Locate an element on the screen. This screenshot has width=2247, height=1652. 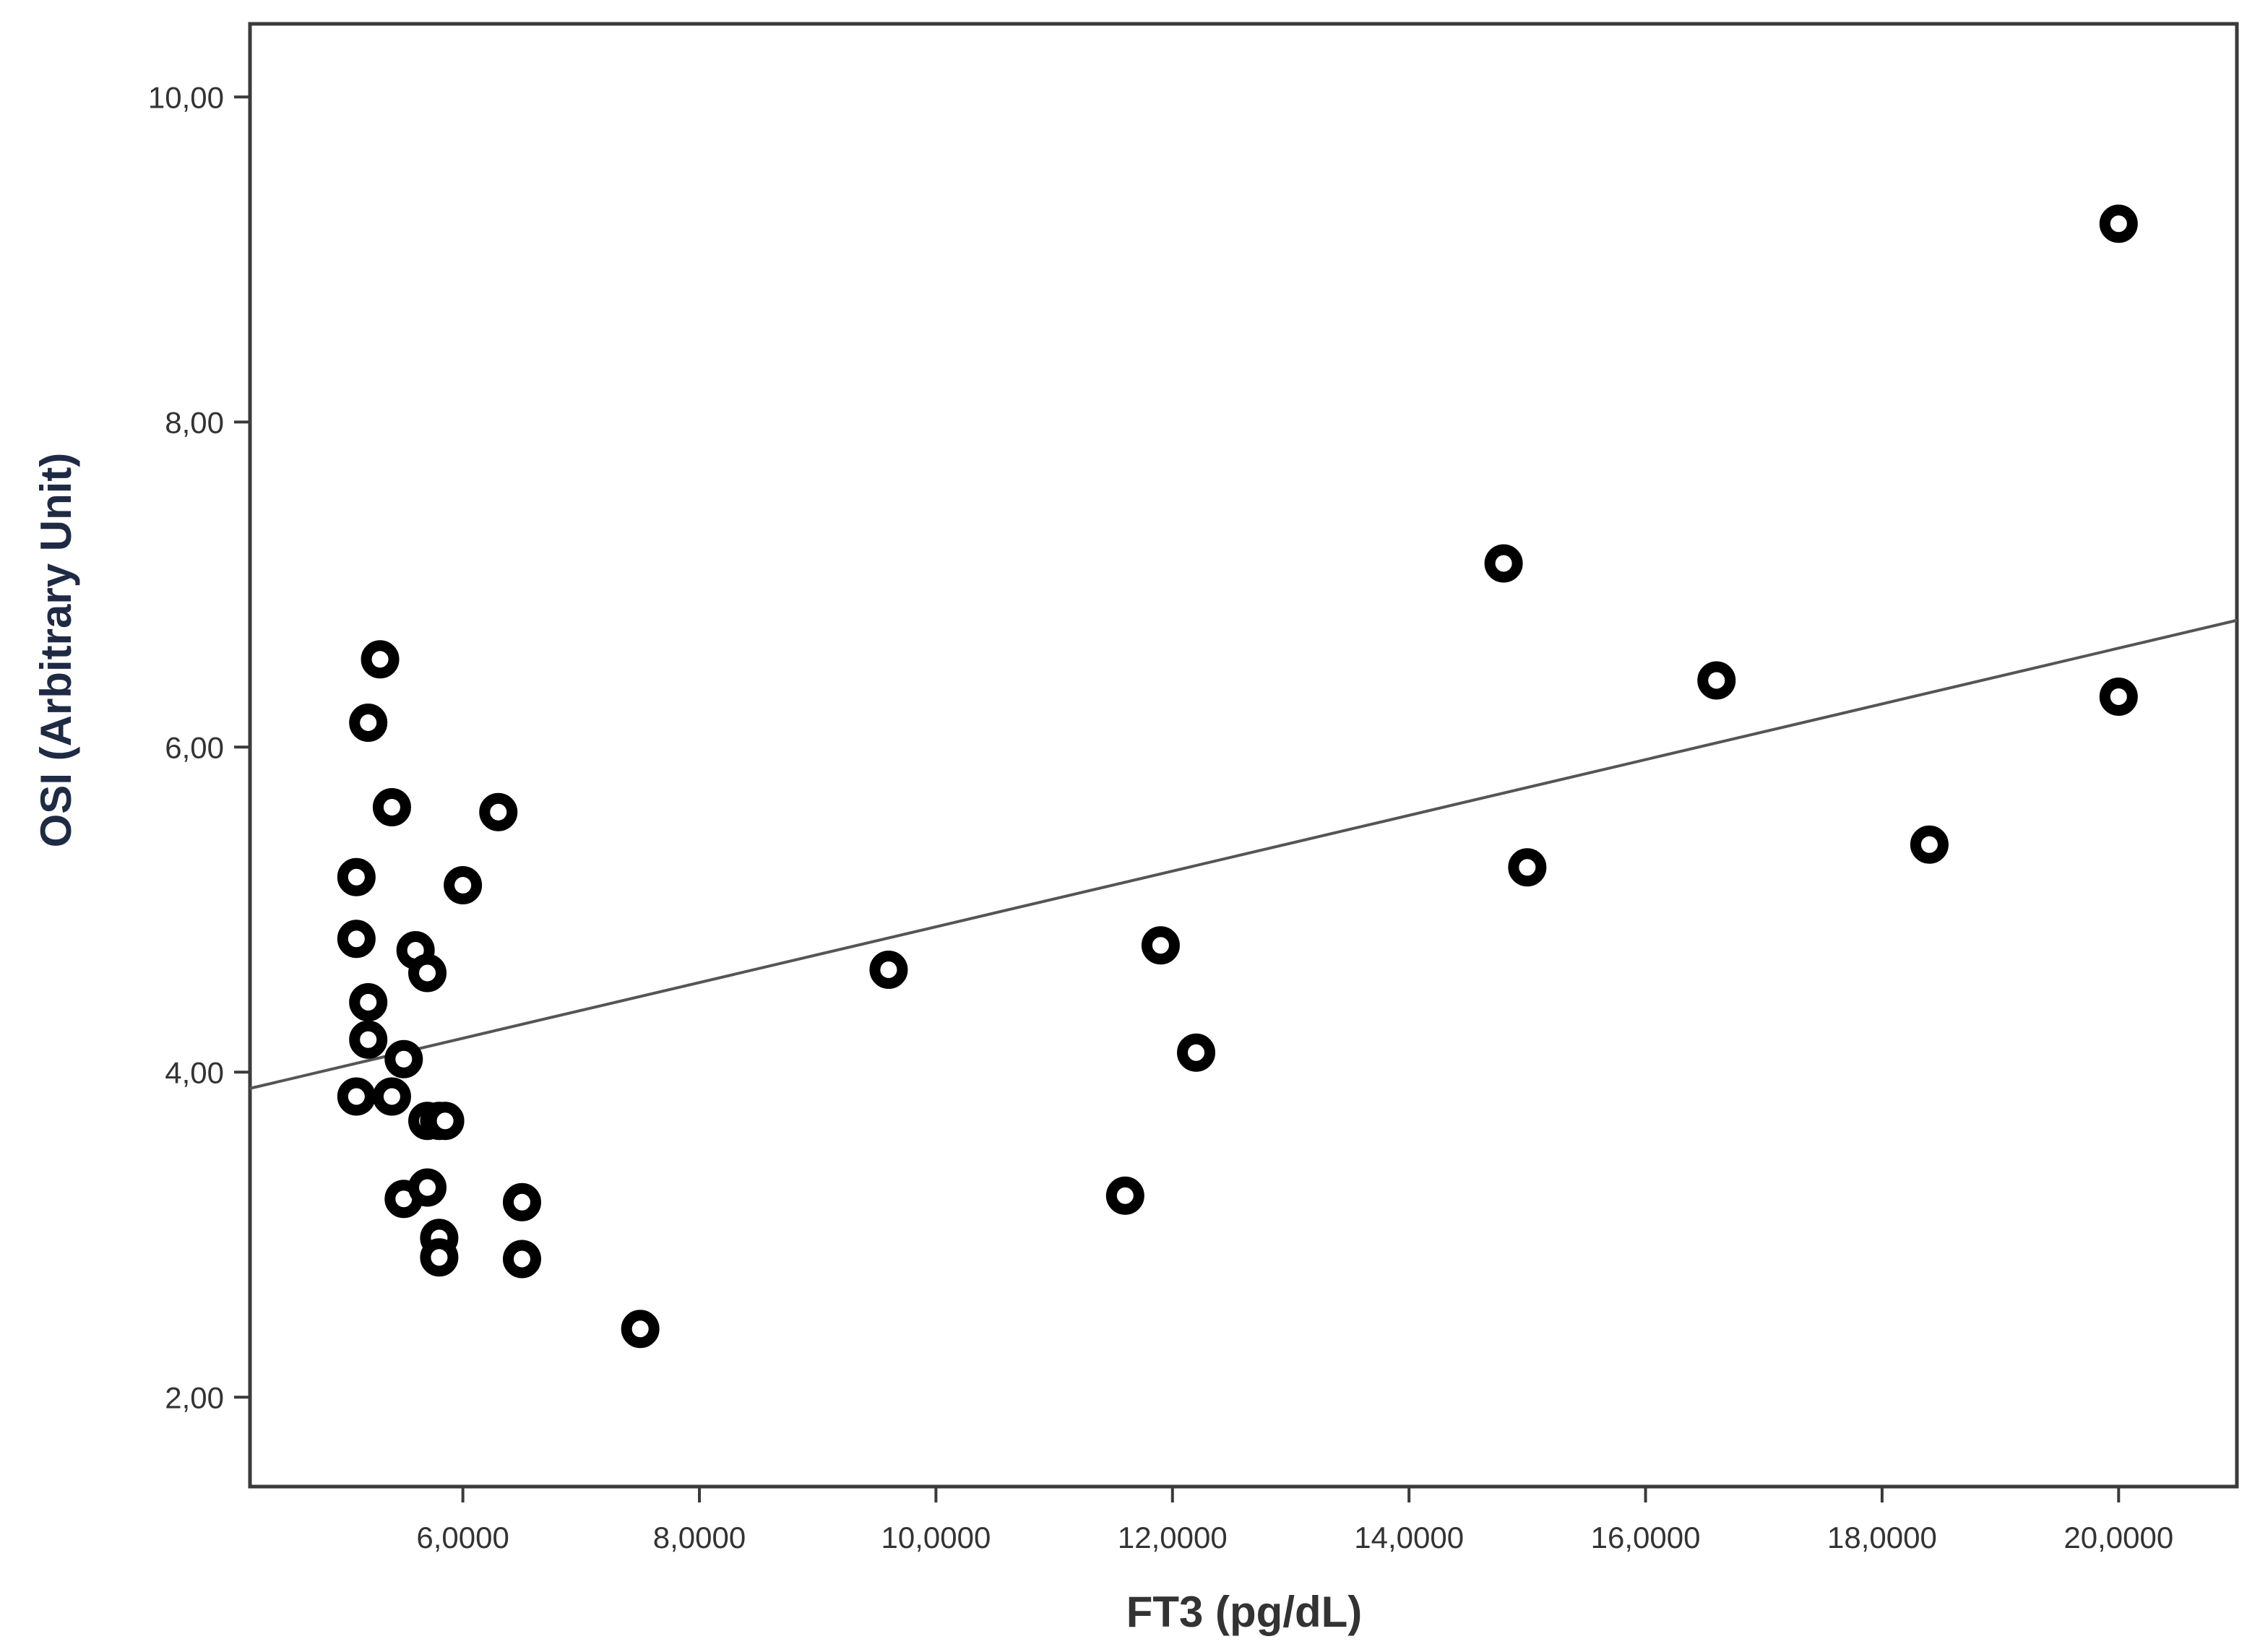
y-tick-label: 2,00 is located at coordinates (195, 1397).